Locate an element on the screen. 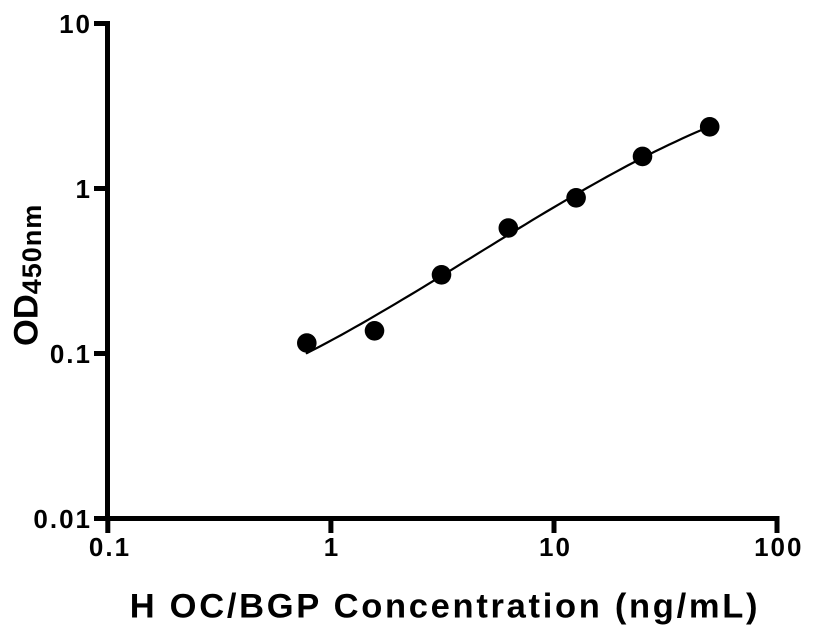 This screenshot has height=640, width=816. svg-text: 0.01 is located at coordinates (62, 519).